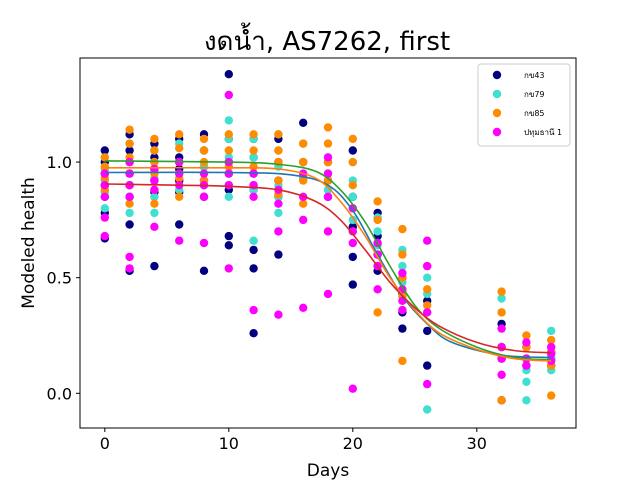 The width and height of the screenshot is (640, 480). What do you see at coordinates (534, 75) in the screenshot?
I see `legend-label: กข43` at bounding box center [534, 75].